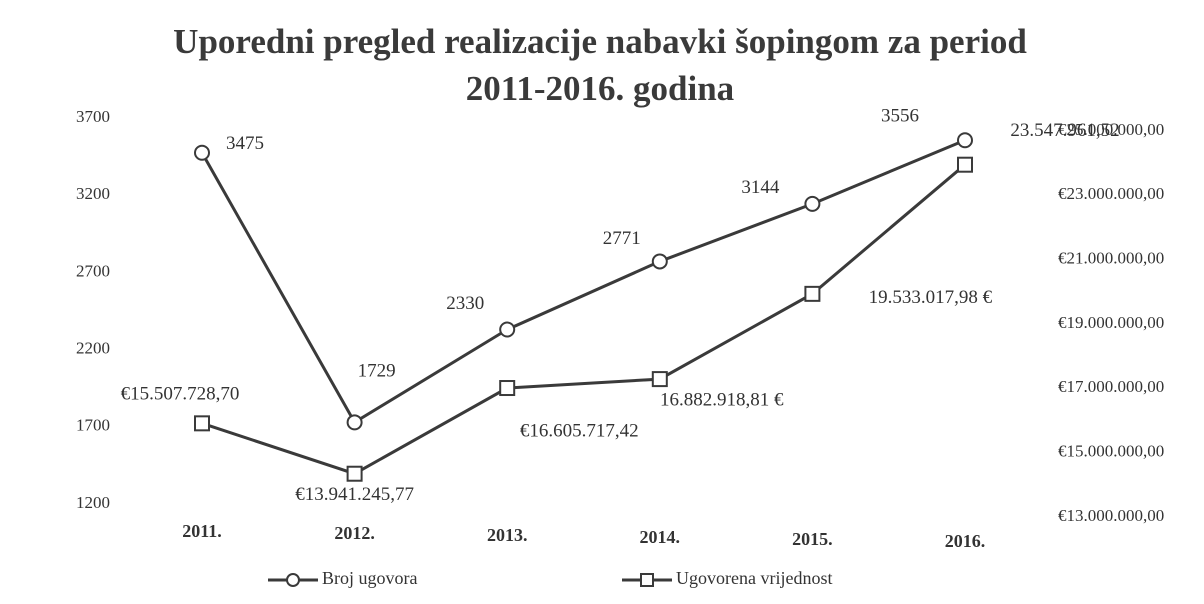 The height and width of the screenshot is (604, 1204). I want to click on data-label: 16.882.918,81 €, so click(722, 399).